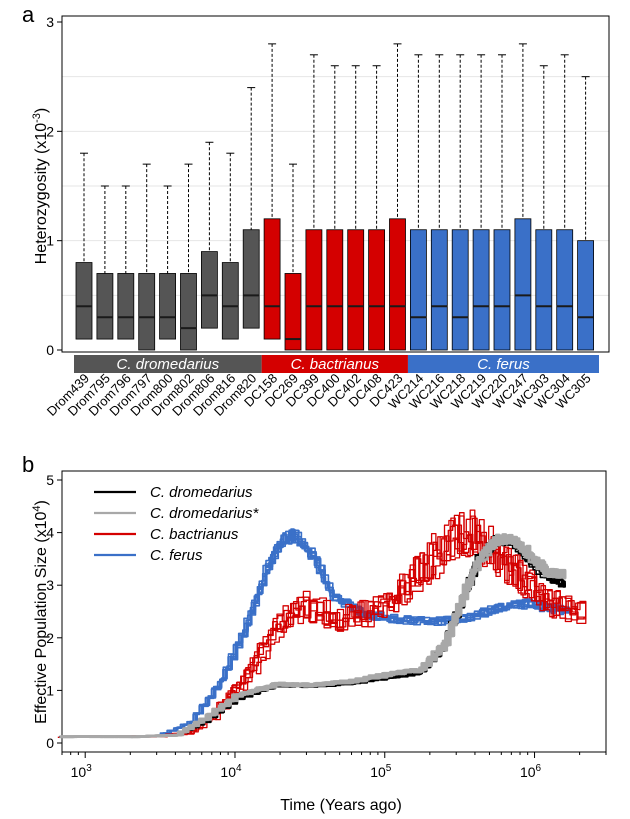 This screenshot has height=819, width=630. What do you see at coordinates (209, 290) in the screenshot?
I see `box-Drom806` at bounding box center [209, 290].